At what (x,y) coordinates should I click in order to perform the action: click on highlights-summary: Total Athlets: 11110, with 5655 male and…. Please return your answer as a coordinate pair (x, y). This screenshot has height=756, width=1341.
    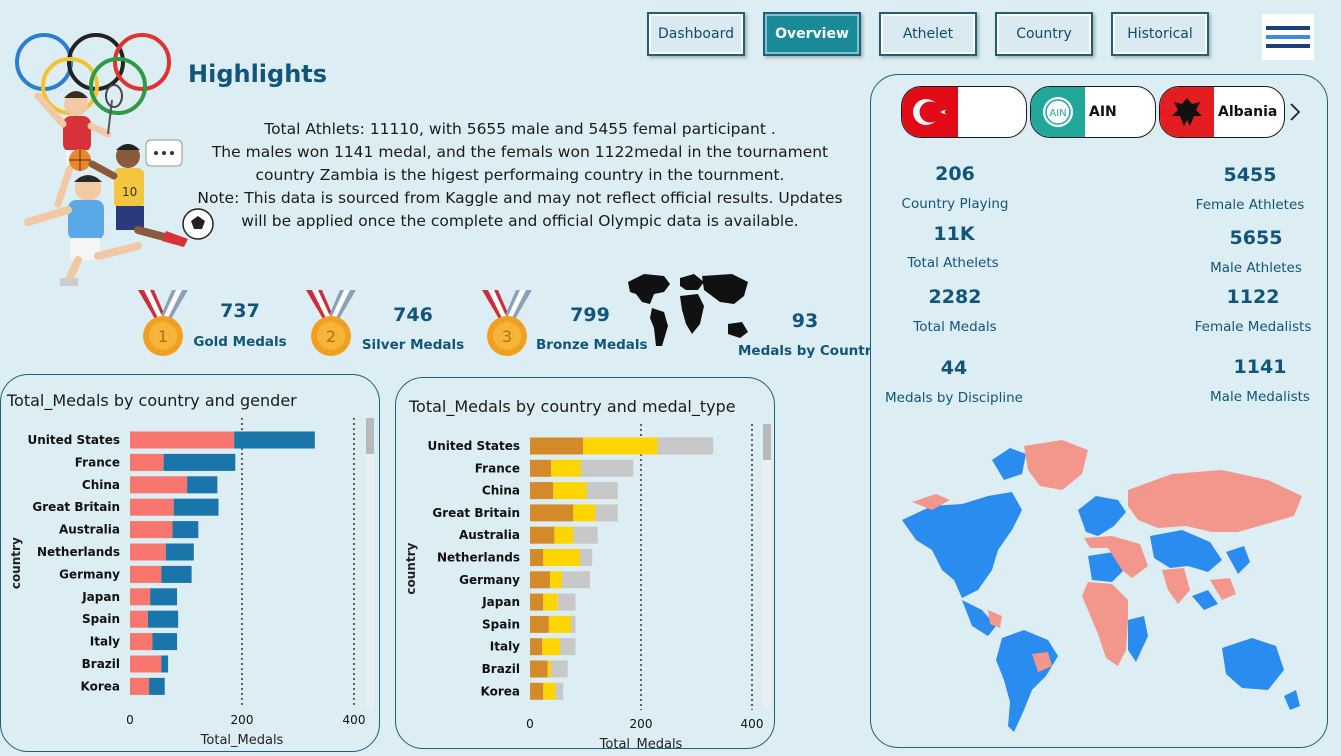
    Looking at the image, I should click on (520, 175).